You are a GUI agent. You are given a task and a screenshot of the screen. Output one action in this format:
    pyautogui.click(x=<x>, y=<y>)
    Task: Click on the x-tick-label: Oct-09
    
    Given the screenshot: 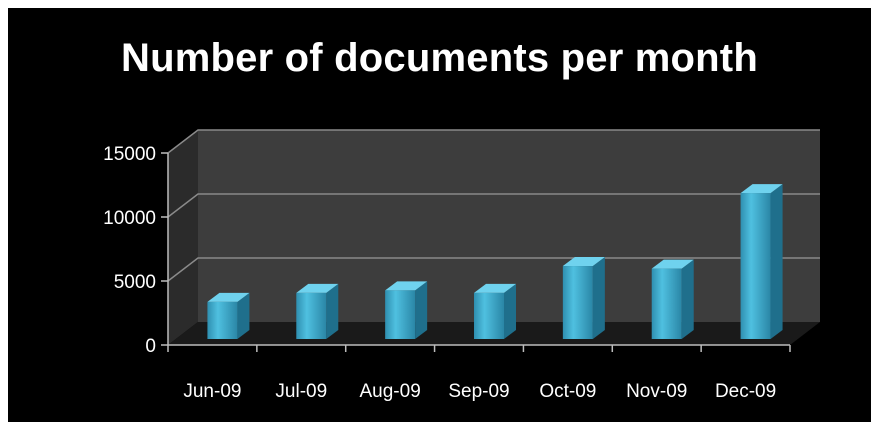 What is the action you would take?
    pyautogui.click(x=567, y=391)
    